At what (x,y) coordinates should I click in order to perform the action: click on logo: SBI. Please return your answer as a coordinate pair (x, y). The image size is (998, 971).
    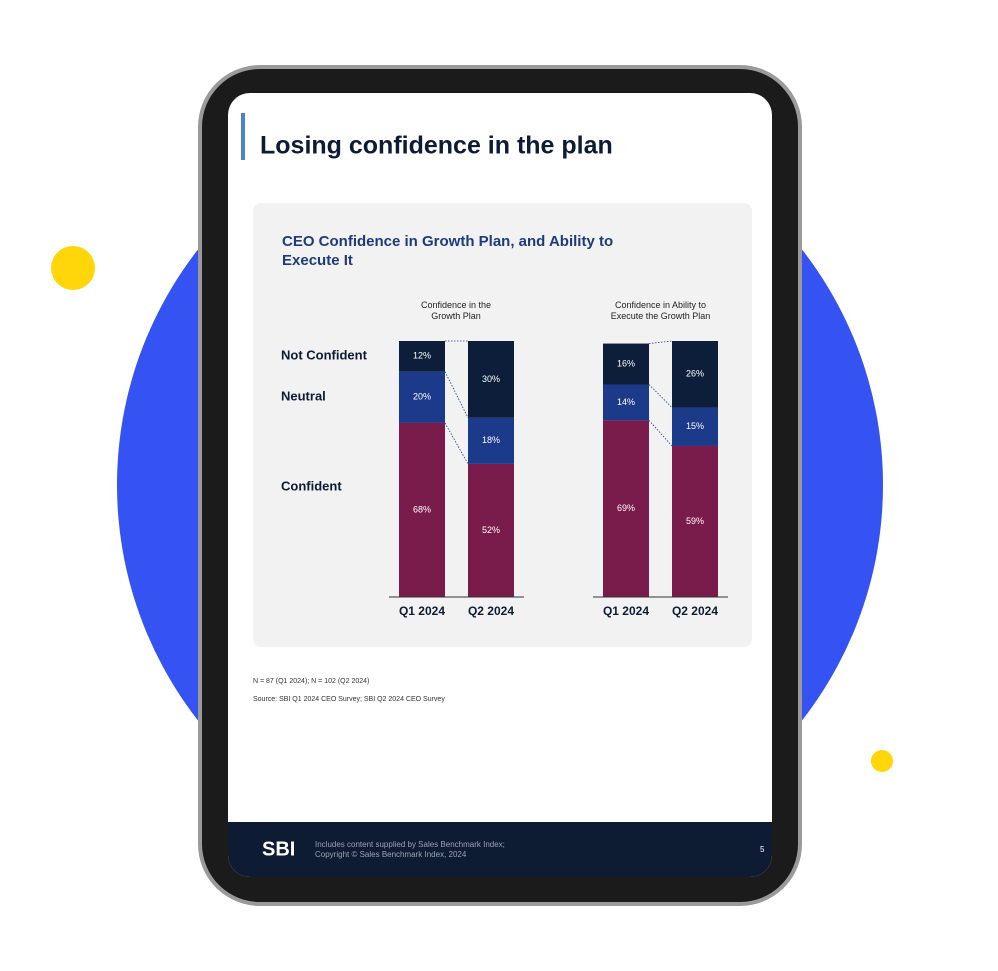
    Looking at the image, I should click on (278, 849).